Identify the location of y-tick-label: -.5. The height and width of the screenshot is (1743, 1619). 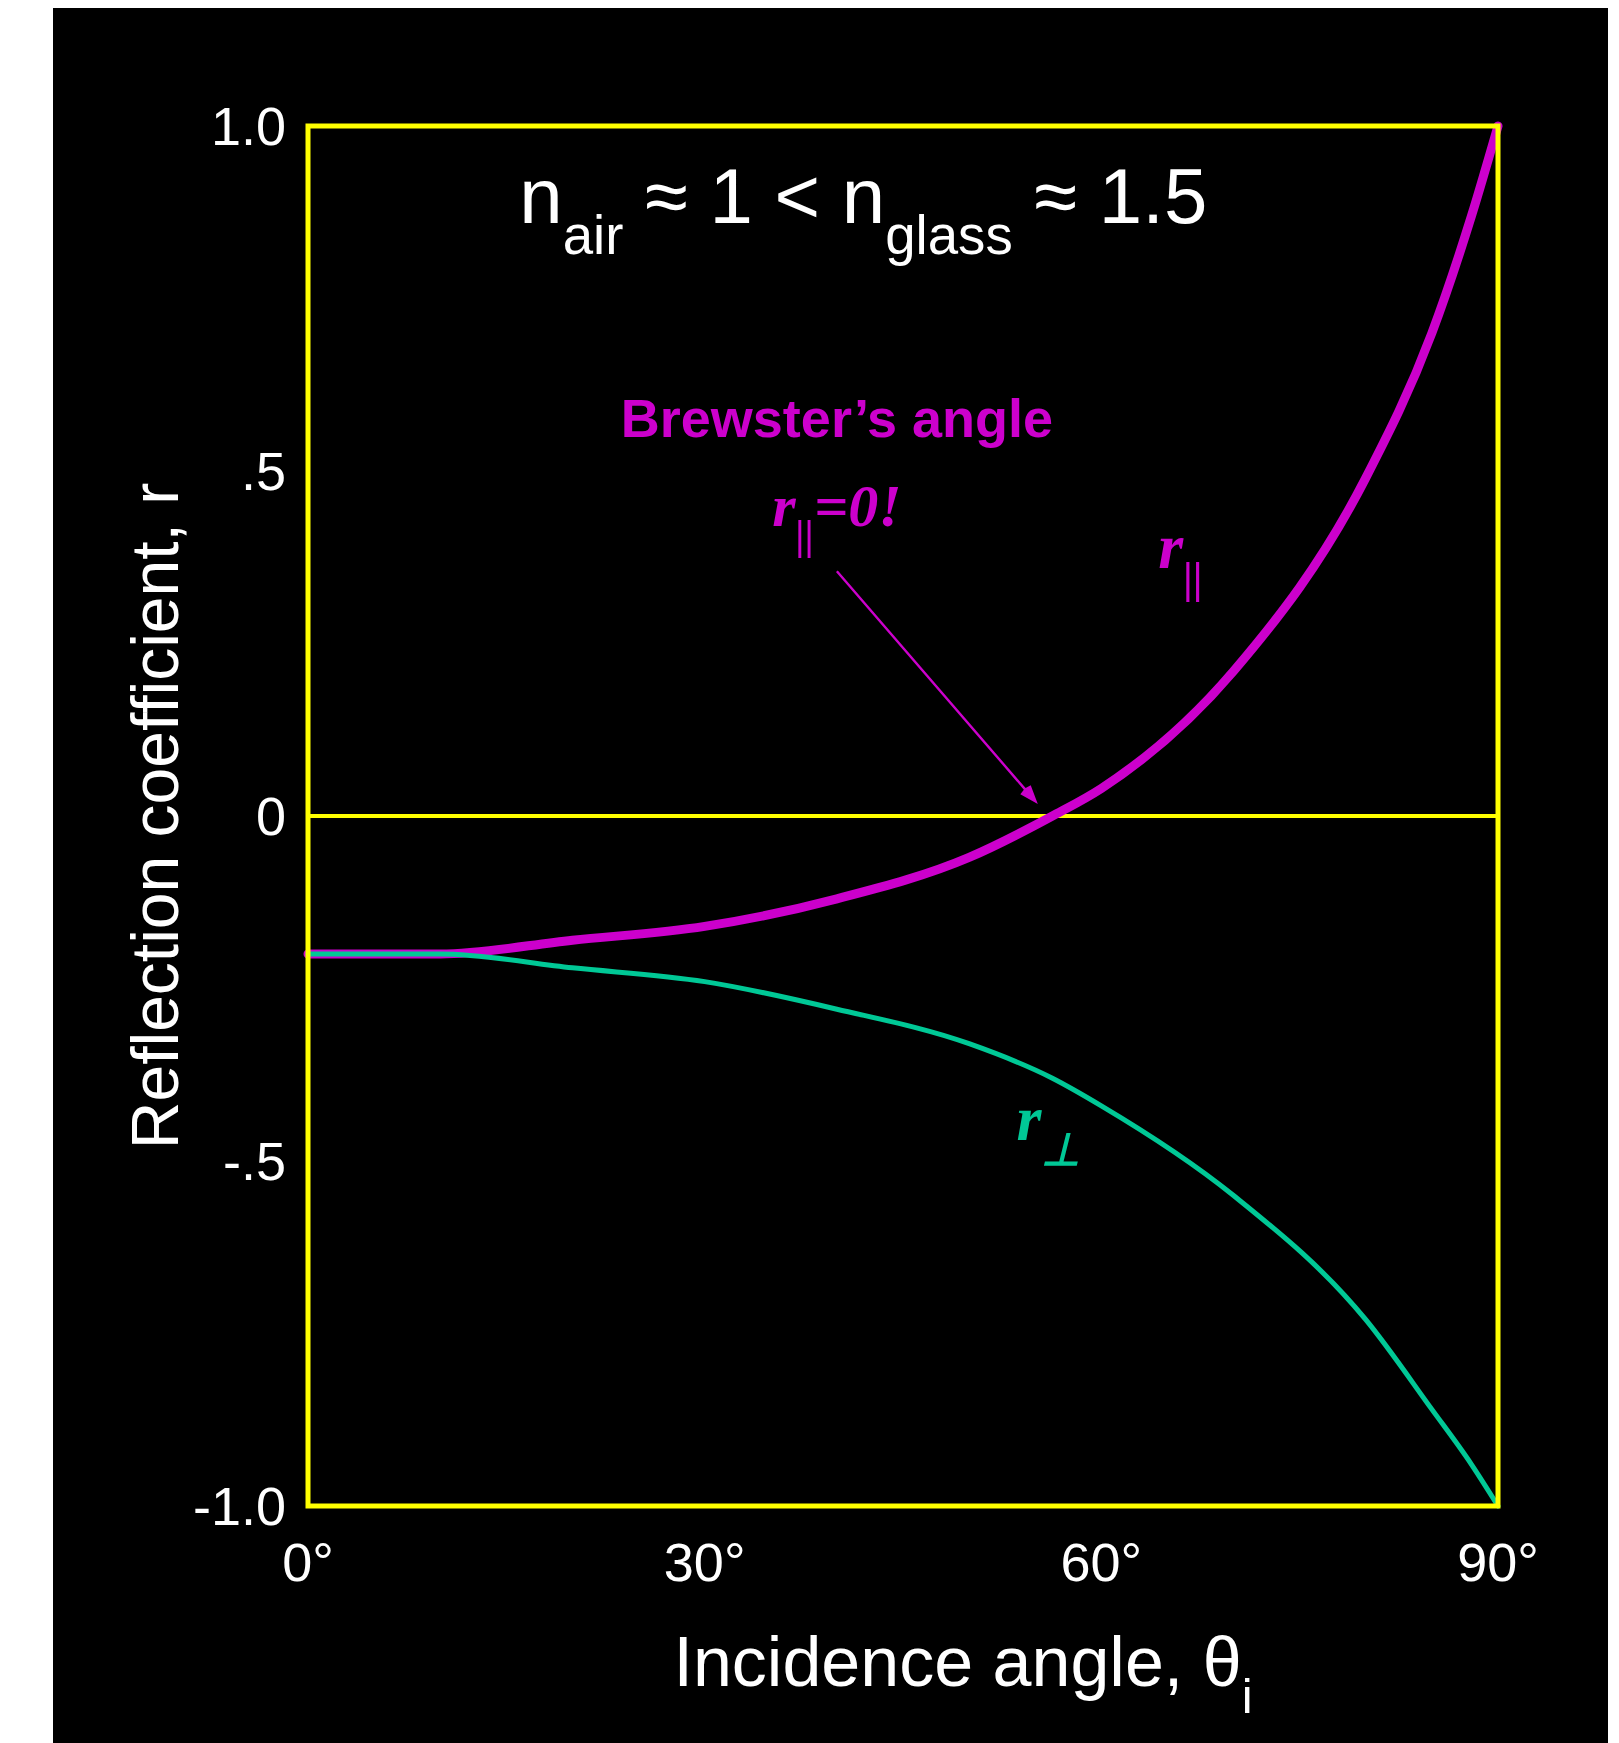
(254, 1160).